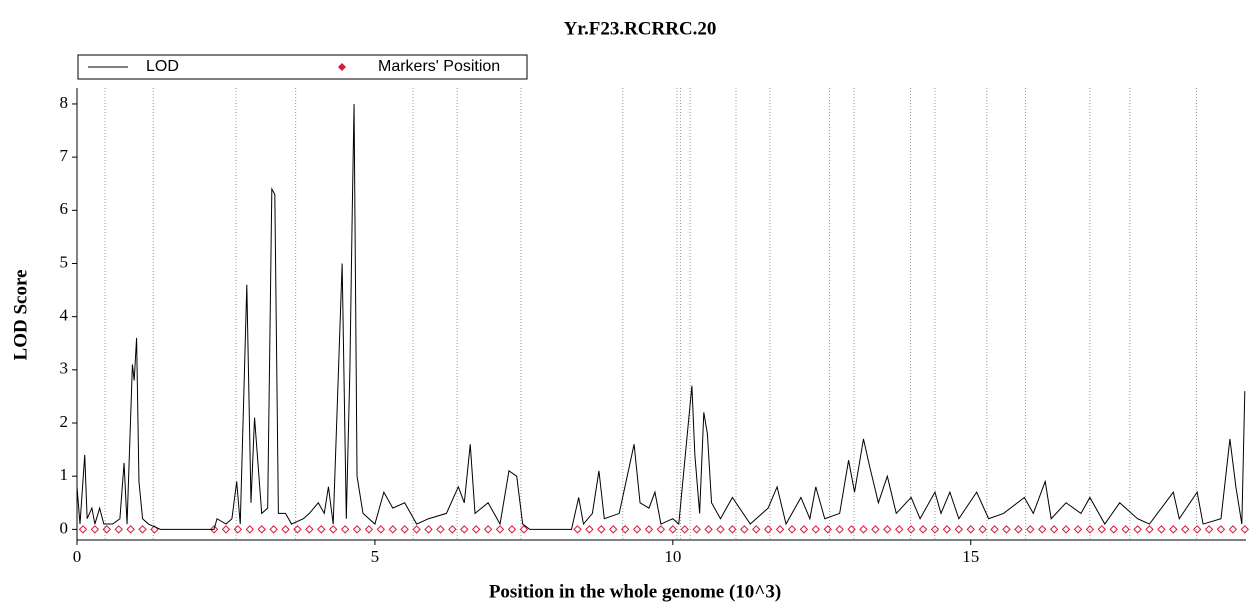 This screenshot has height=606, width=1249. I want to click on y-tick-label: 8, so click(64, 102).